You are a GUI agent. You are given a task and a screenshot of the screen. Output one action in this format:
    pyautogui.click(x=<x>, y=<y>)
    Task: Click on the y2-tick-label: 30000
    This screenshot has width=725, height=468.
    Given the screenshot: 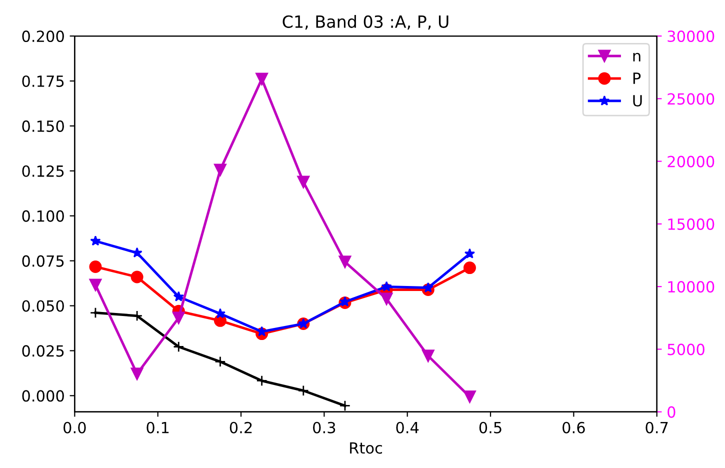 What is the action you would take?
    pyautogui.click(x=691, y=36)
    